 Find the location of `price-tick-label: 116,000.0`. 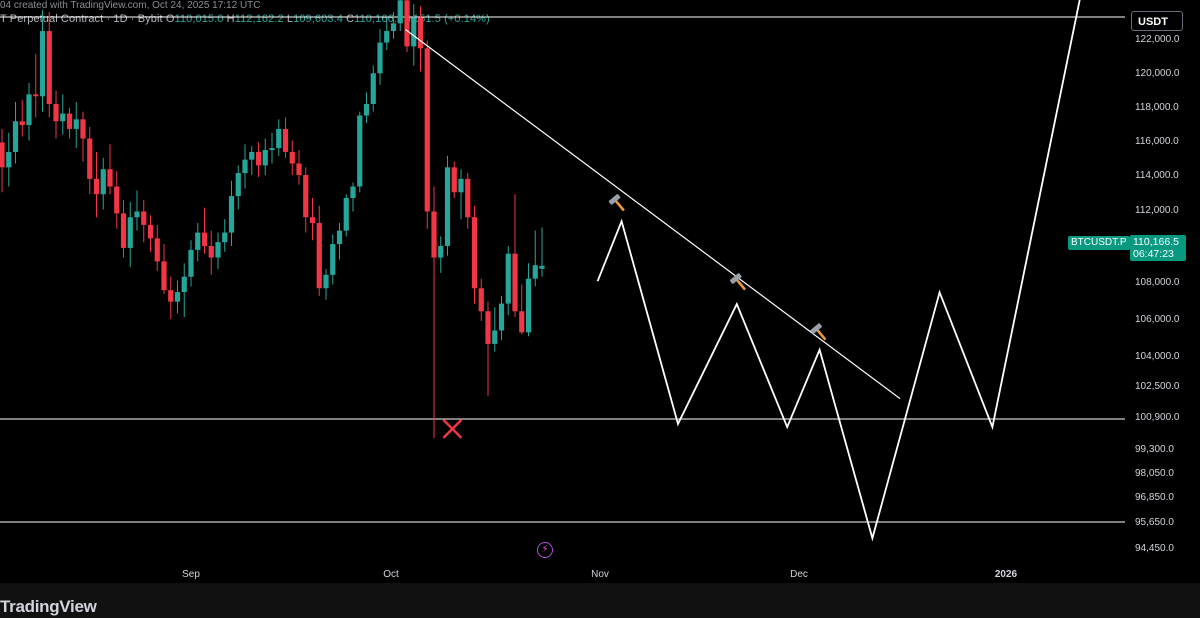

price-tick-label: 116,000.0 is located at coordinates (1157, 141).